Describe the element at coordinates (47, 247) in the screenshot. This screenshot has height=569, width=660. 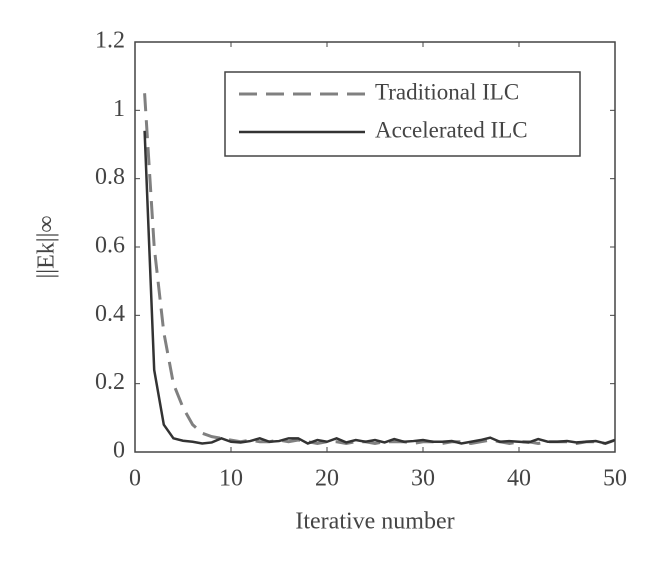
I see `y-axis-label: ||Ek||∞` at that location.